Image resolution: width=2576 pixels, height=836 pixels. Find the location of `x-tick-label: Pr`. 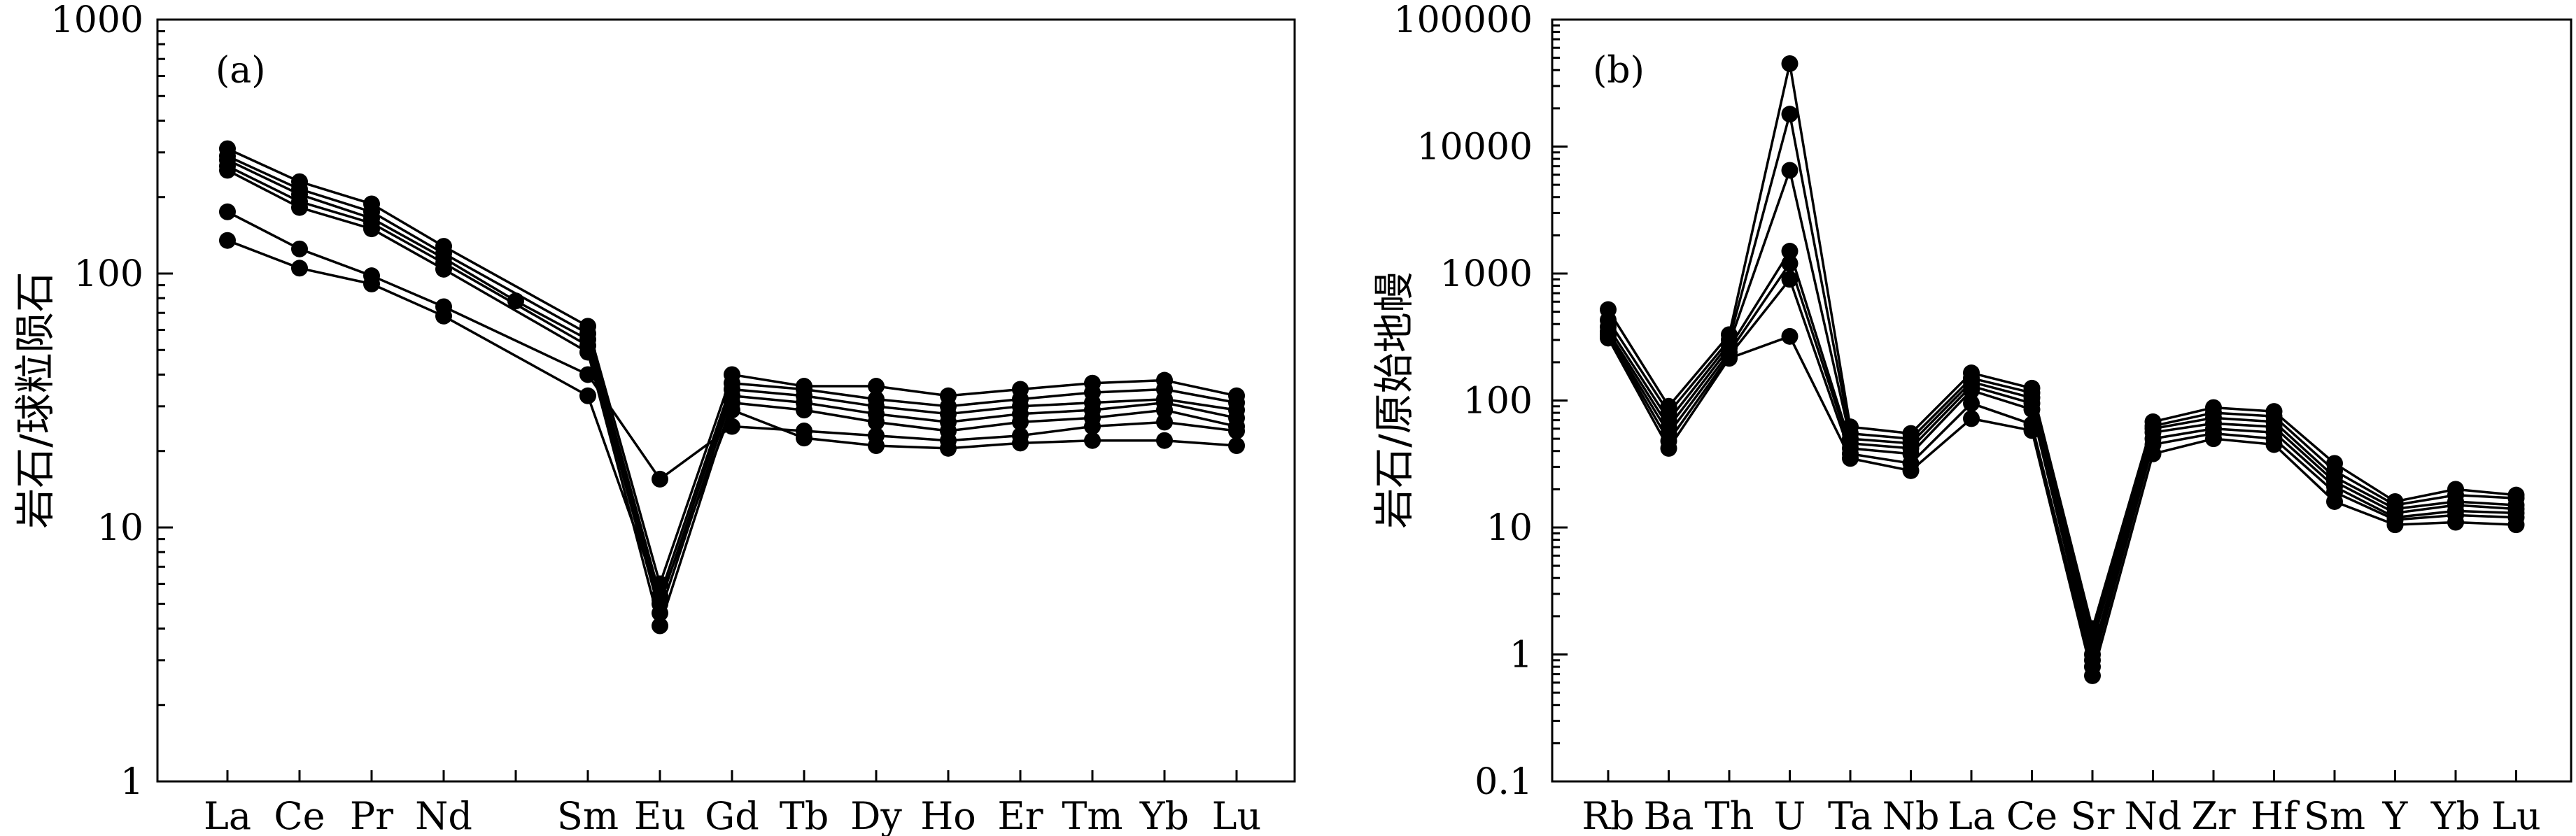

x-tick-label: Pr is located at coordinates (371, 815).